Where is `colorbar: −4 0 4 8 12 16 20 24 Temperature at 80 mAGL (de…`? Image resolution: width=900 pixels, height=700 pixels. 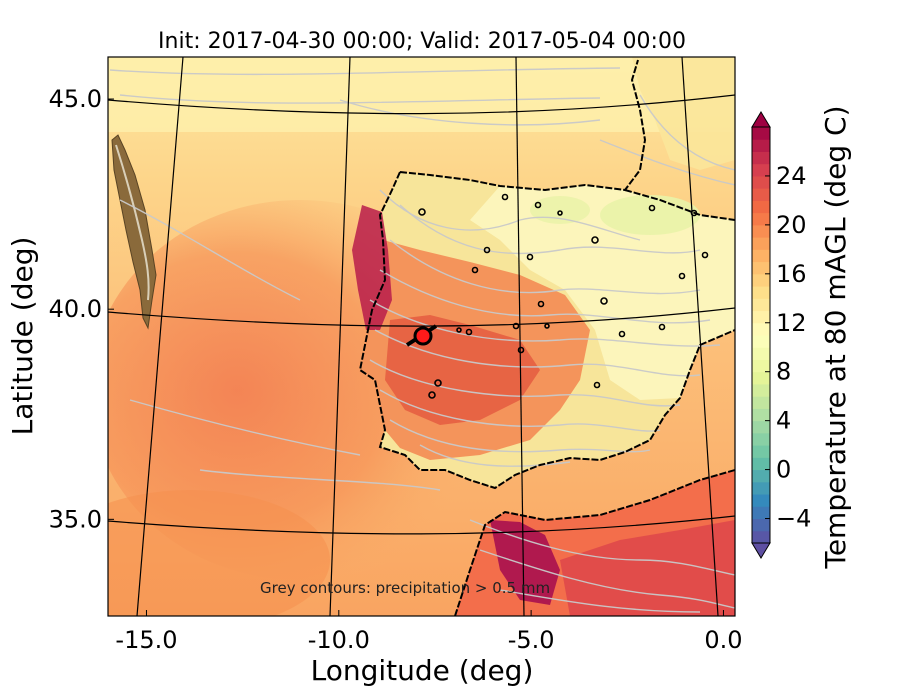 colorbar: −4 0 4 8 12 16 20 24 Temperature at 80 mAGL (de… is located at coordinates (801, 337).